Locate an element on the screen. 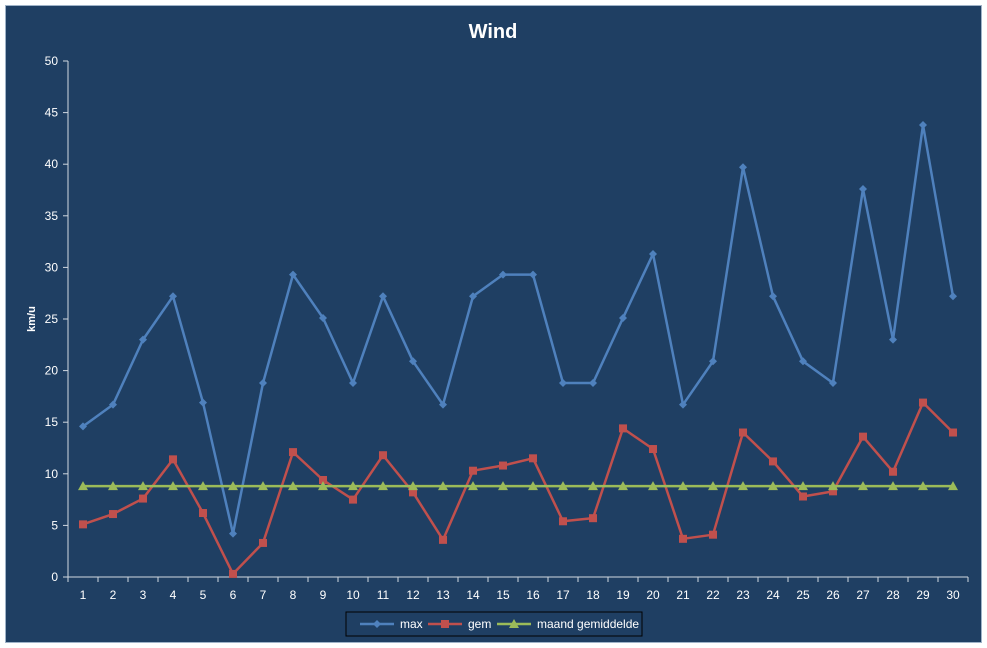  x-tick-label: 5 is located at coordinates (203, 595).